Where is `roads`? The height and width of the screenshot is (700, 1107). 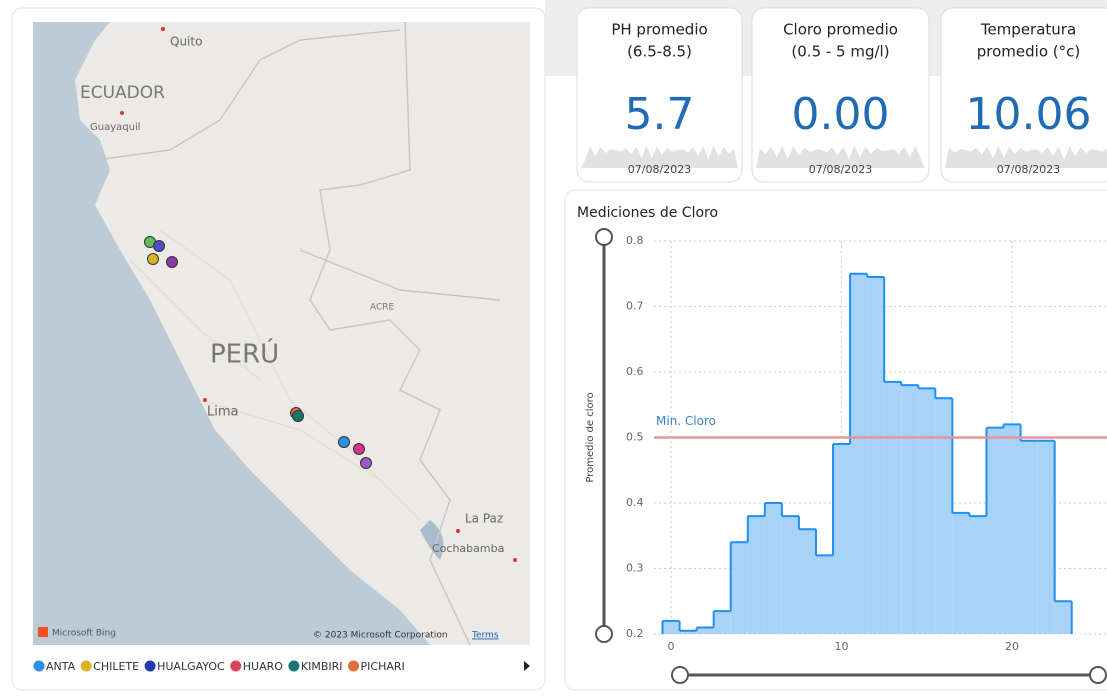
roads is located at coordinates (275, 375).